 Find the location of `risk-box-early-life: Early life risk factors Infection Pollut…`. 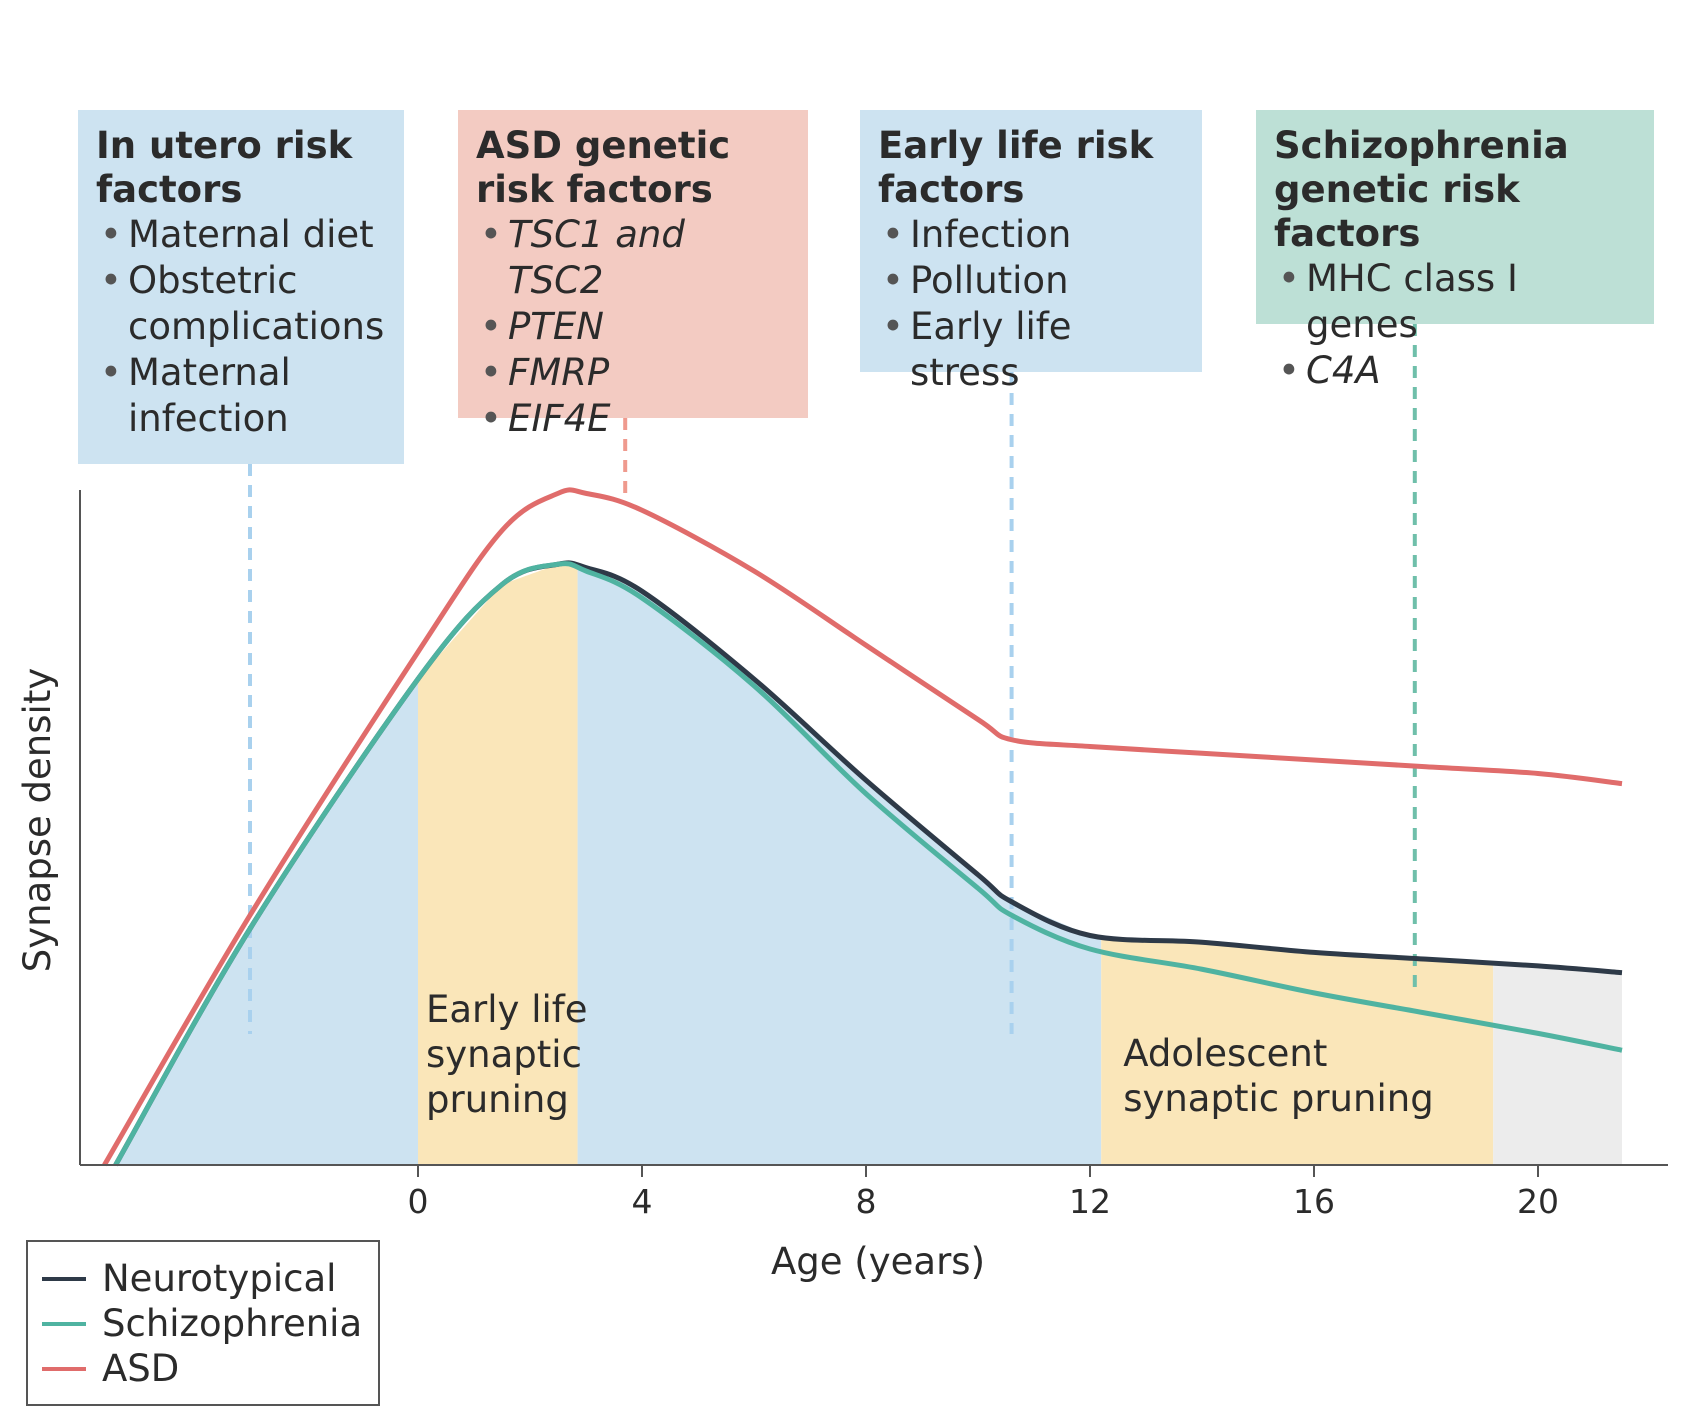

risk-box-early-life: Early life risk factors Infection Pollut… is located at coordinates (1031, 252).